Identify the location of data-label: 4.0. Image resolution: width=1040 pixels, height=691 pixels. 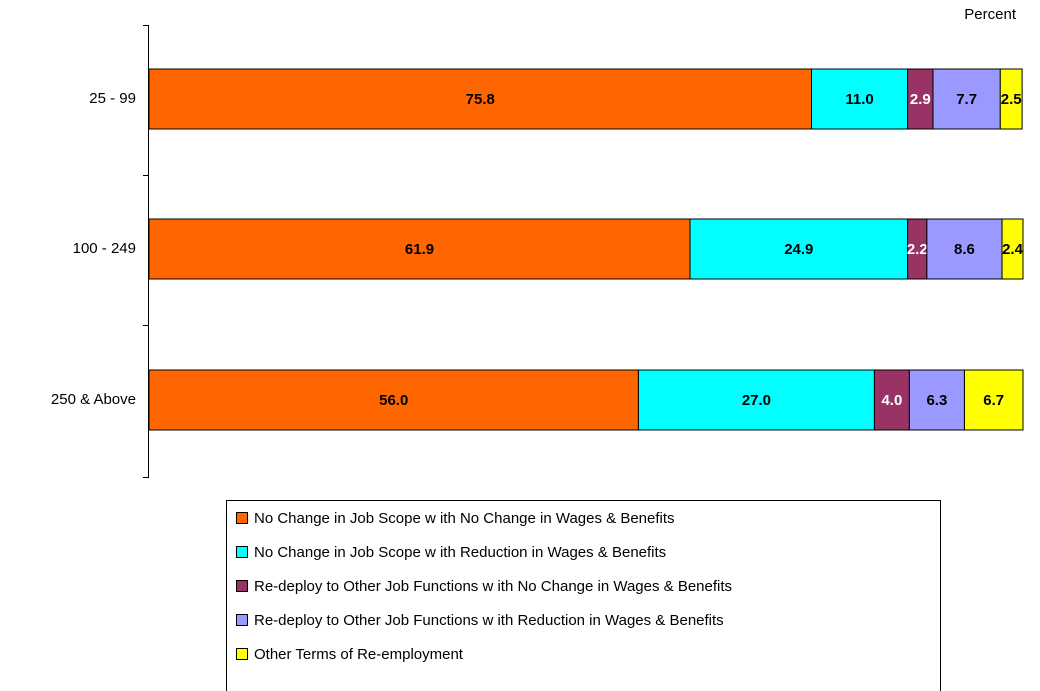
(891, 400).